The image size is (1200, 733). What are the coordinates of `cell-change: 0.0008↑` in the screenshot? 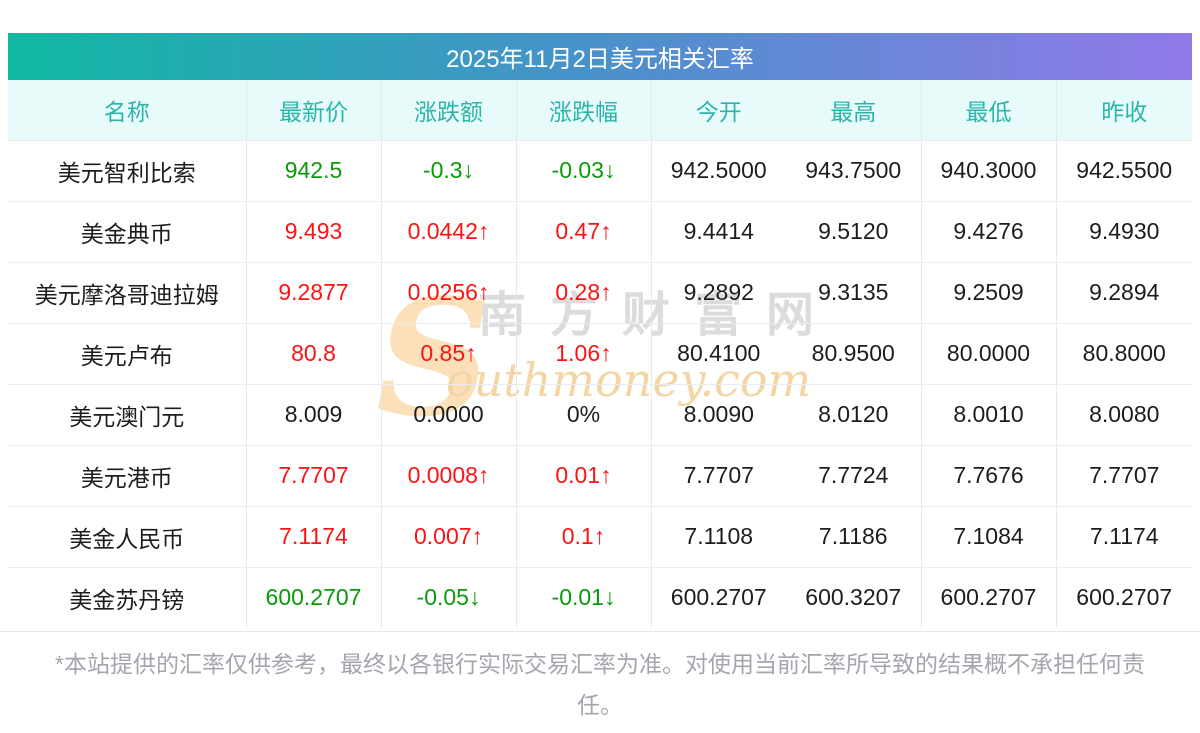 It's located at (448, 476).